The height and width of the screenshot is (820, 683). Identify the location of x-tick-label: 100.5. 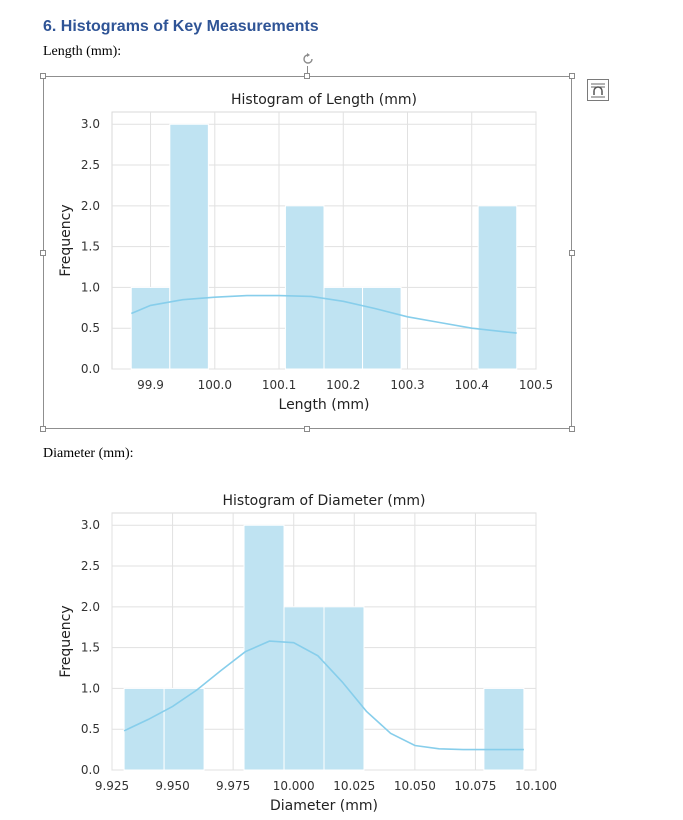
(536, 385).